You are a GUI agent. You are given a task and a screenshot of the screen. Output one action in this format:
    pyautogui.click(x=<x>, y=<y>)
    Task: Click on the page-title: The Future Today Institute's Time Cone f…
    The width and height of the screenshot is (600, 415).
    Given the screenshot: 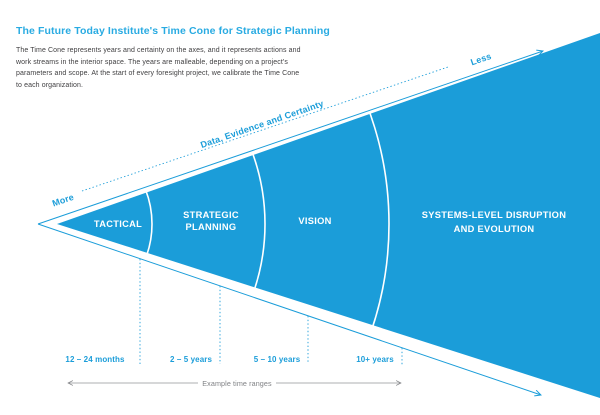 What is the action you would take?
    pyautogui.click(x=173, y=31)
    